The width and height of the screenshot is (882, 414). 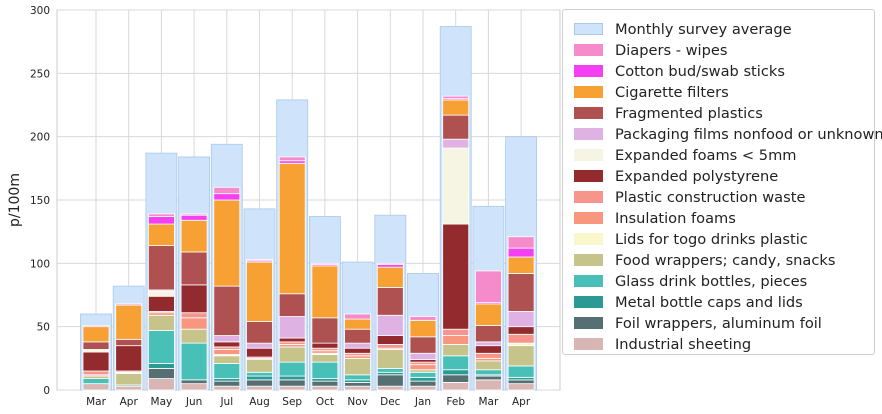 What do you see at coordinates (710, 197) in the screenshot?
I see `legend-label: Plastic construction waste` at bounding box center [710, 197].